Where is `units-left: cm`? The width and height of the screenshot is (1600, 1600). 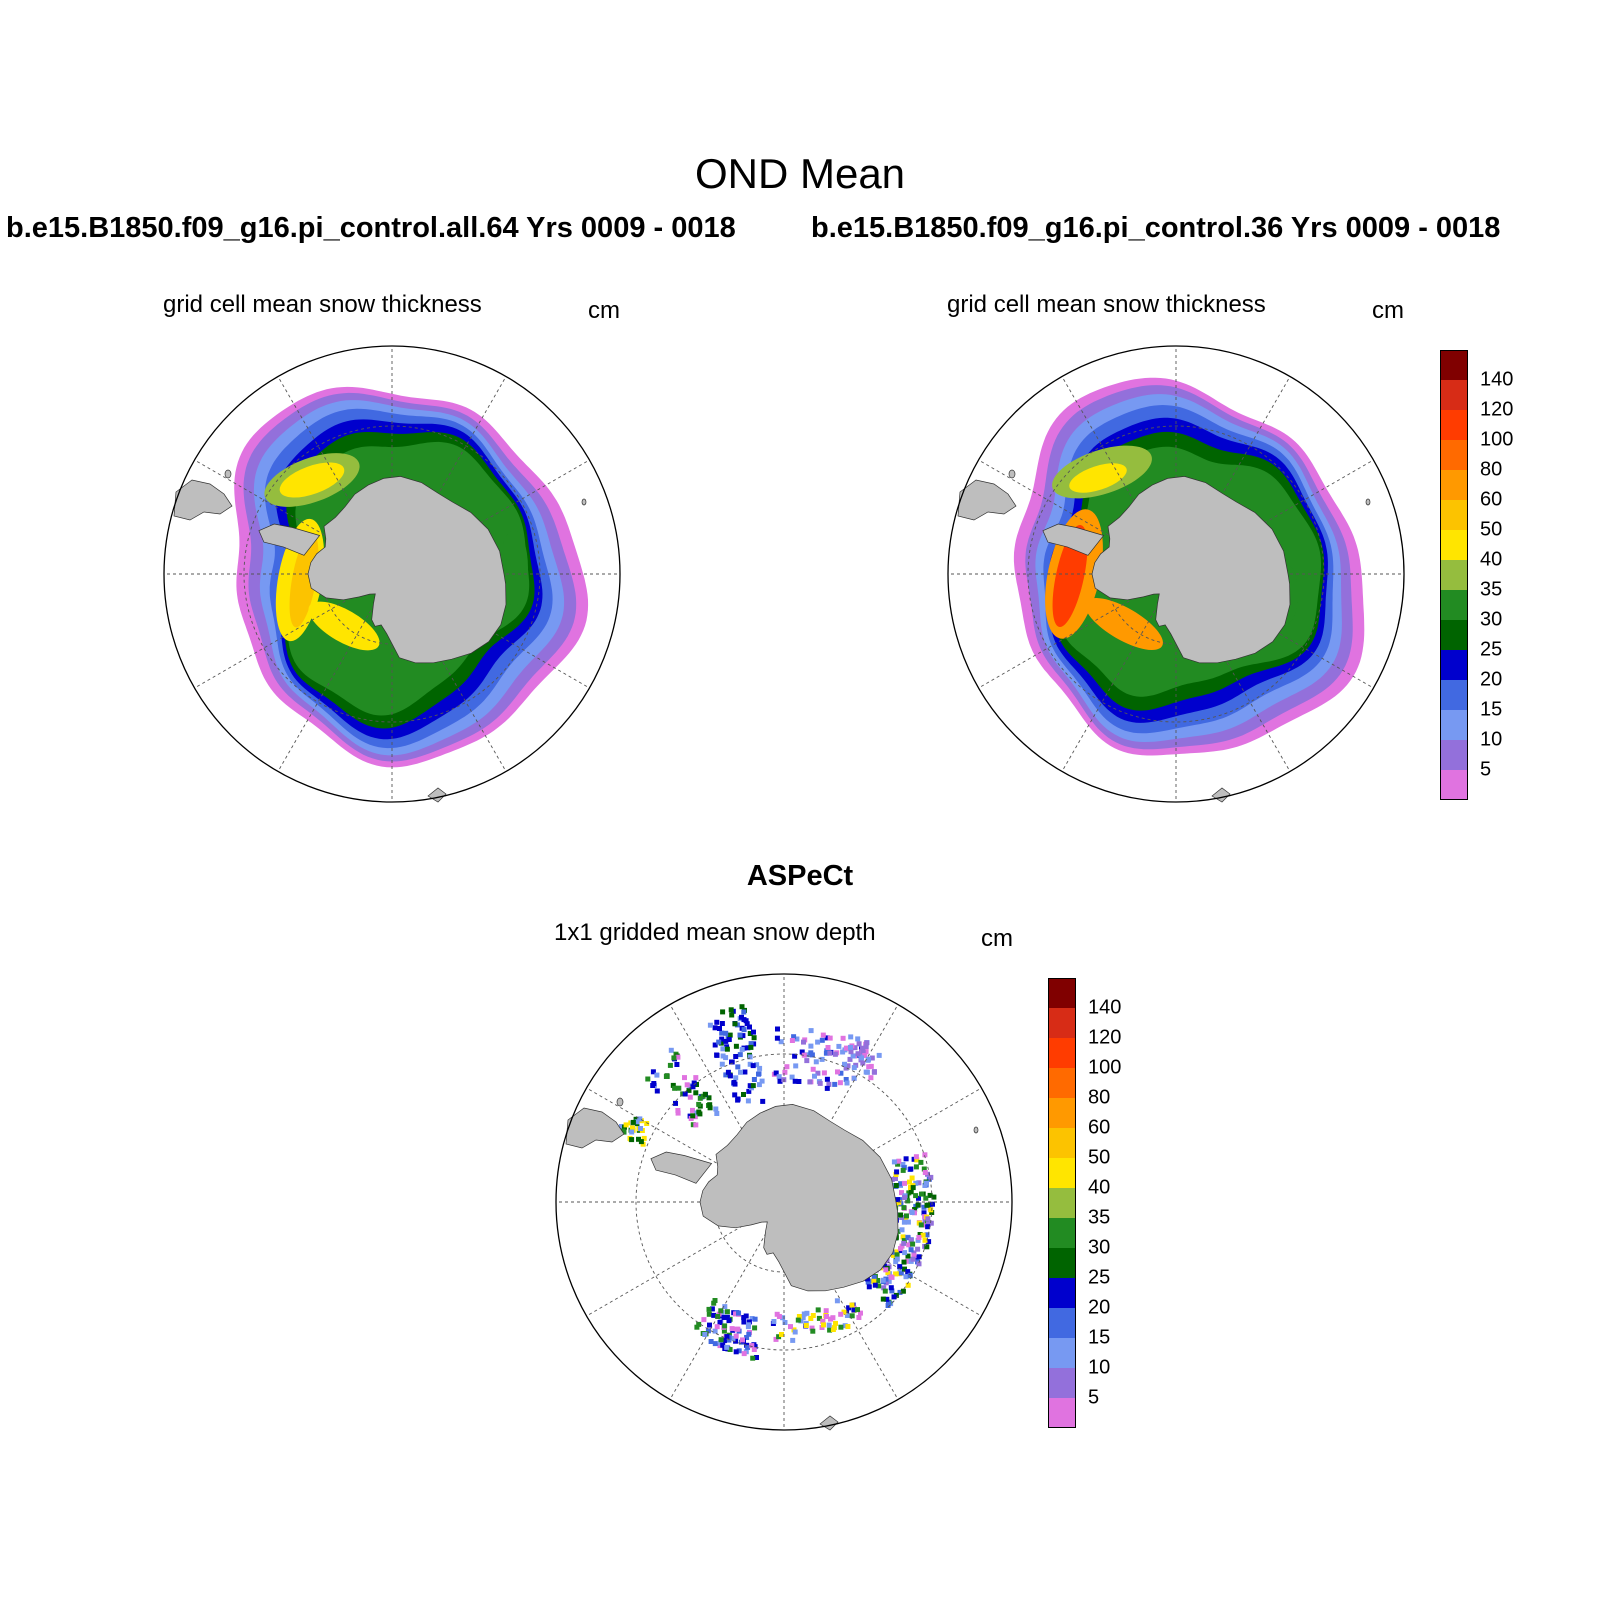 units-left: cm is located at coordinates (604, 310).